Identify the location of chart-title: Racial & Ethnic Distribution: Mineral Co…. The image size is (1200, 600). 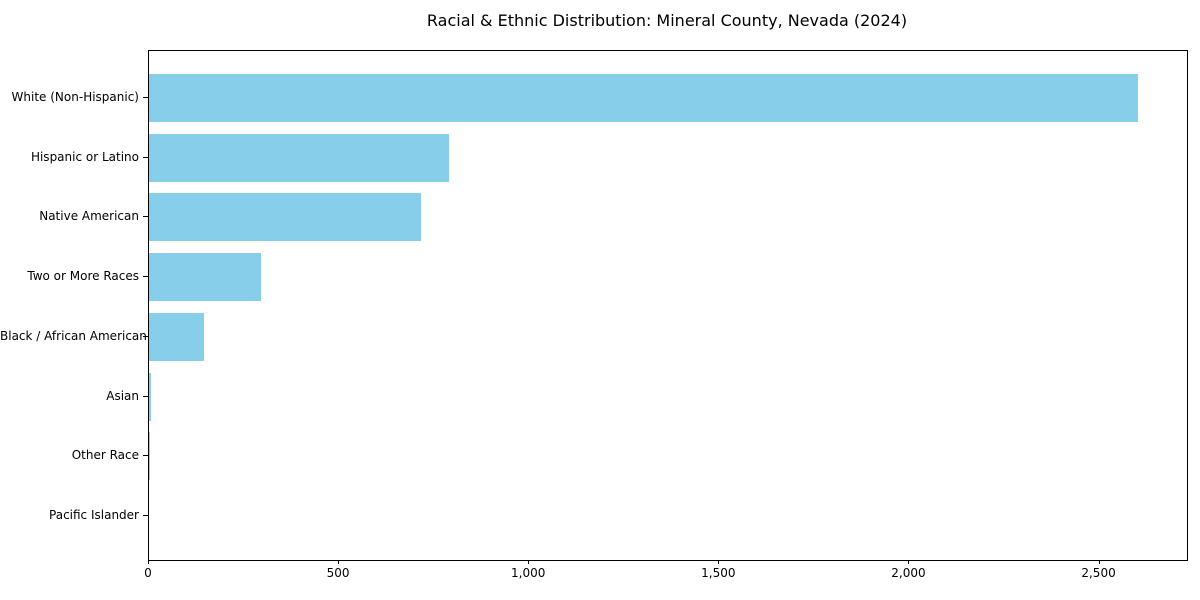
(667, 20).